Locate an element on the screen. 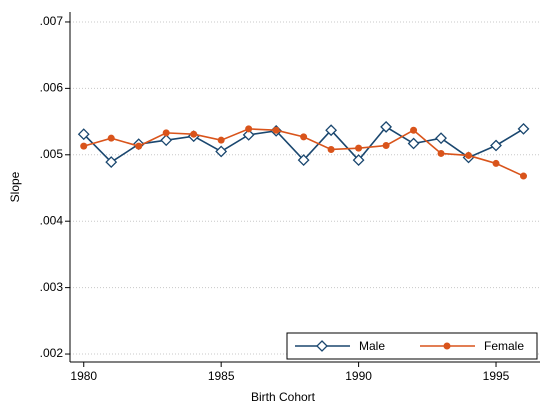  y-tick-label: .006 is located at coordinates (52, 88).